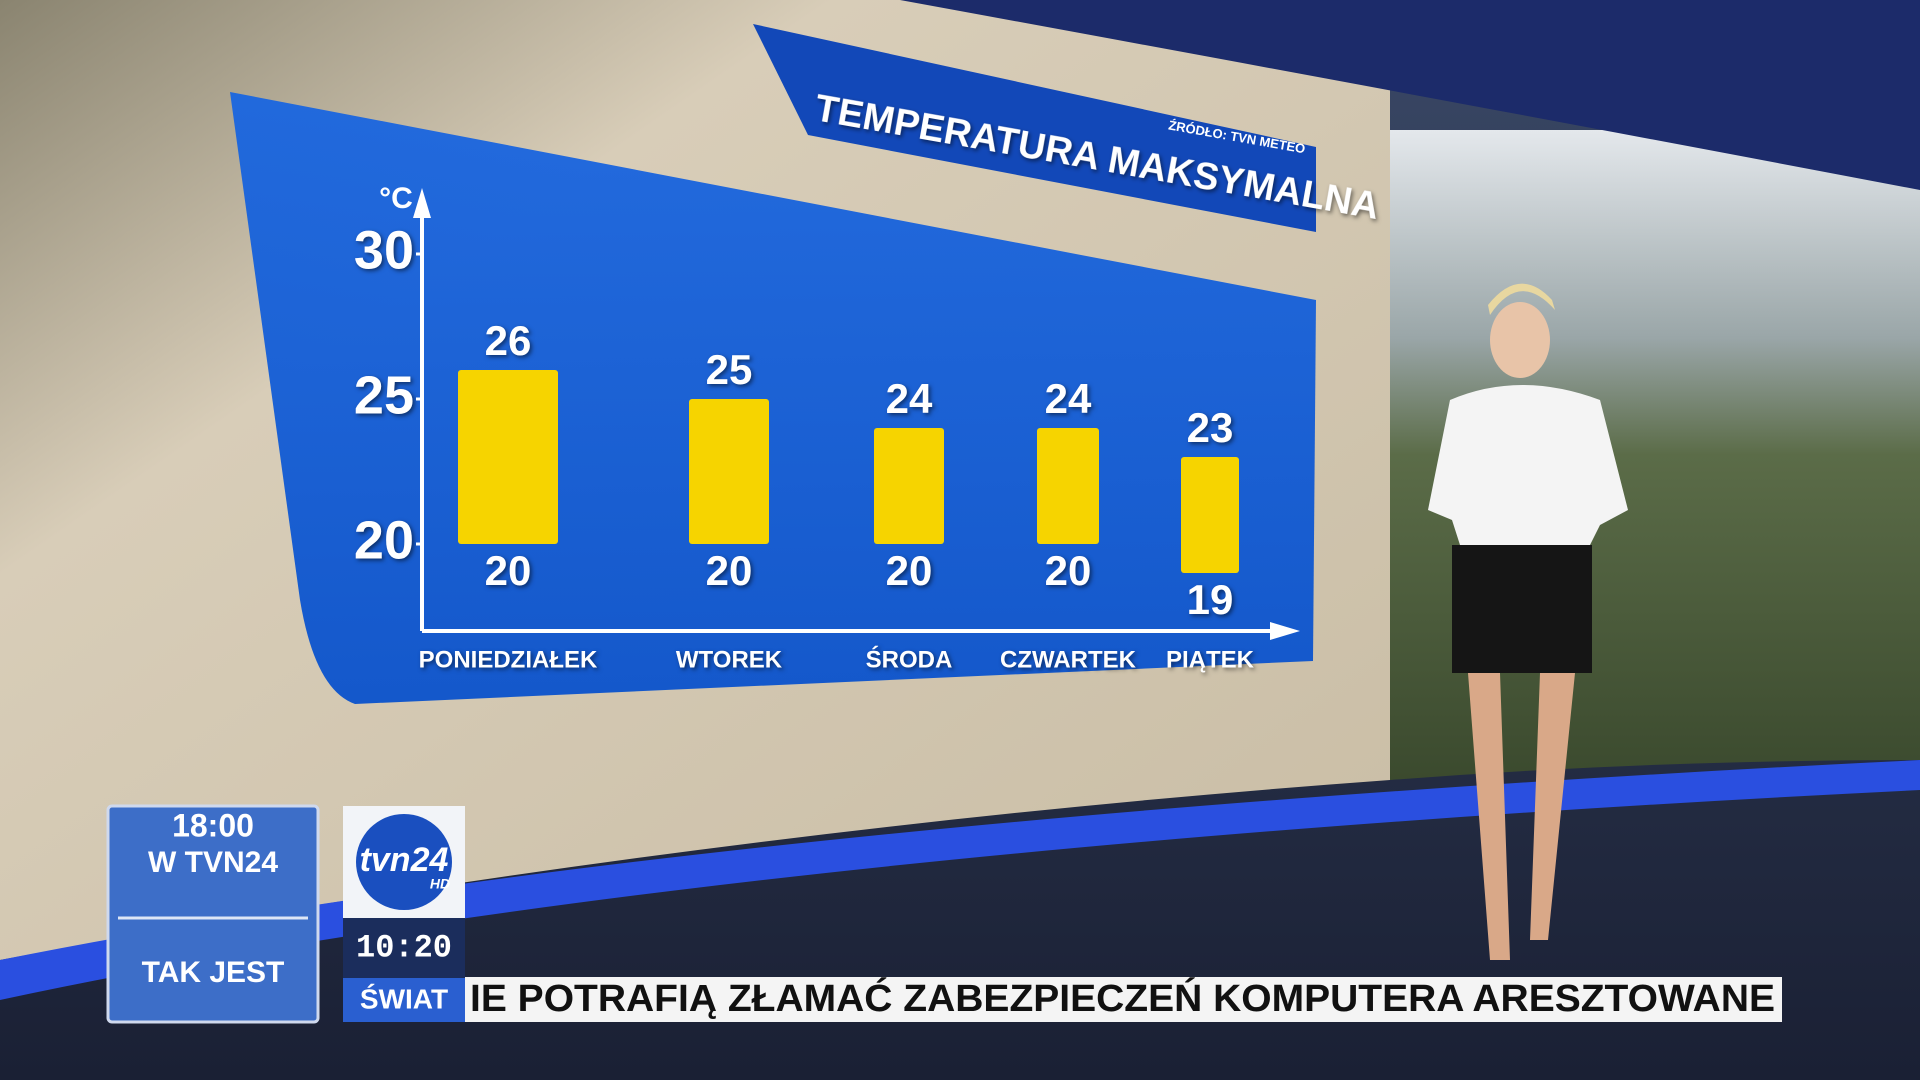  What do you see at coordinates (1410, 95) in the screenshot?
I see `studio-top` at bounding box center [1410, 95].